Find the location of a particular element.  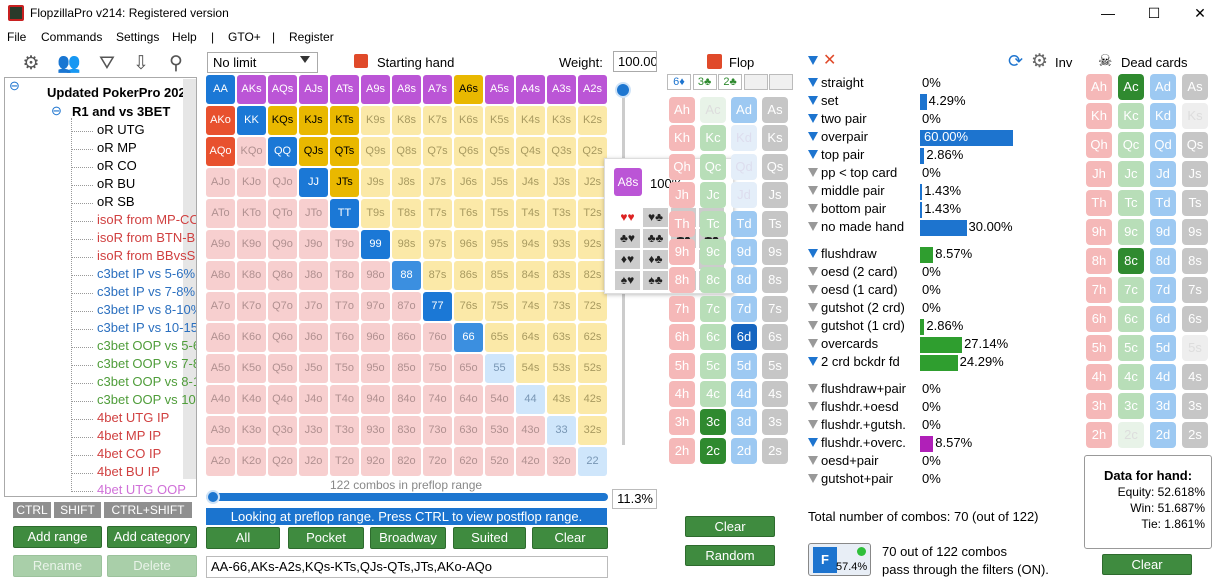

hand-cell: JTo is located at coordinates (313, 213).